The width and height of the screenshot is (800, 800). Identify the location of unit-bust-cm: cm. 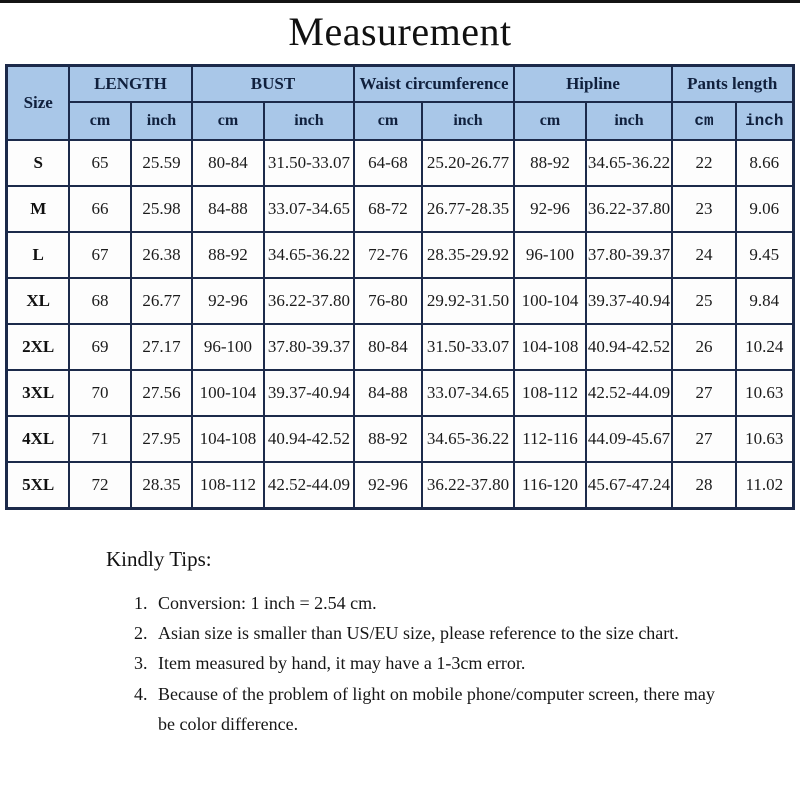
(227, 121).